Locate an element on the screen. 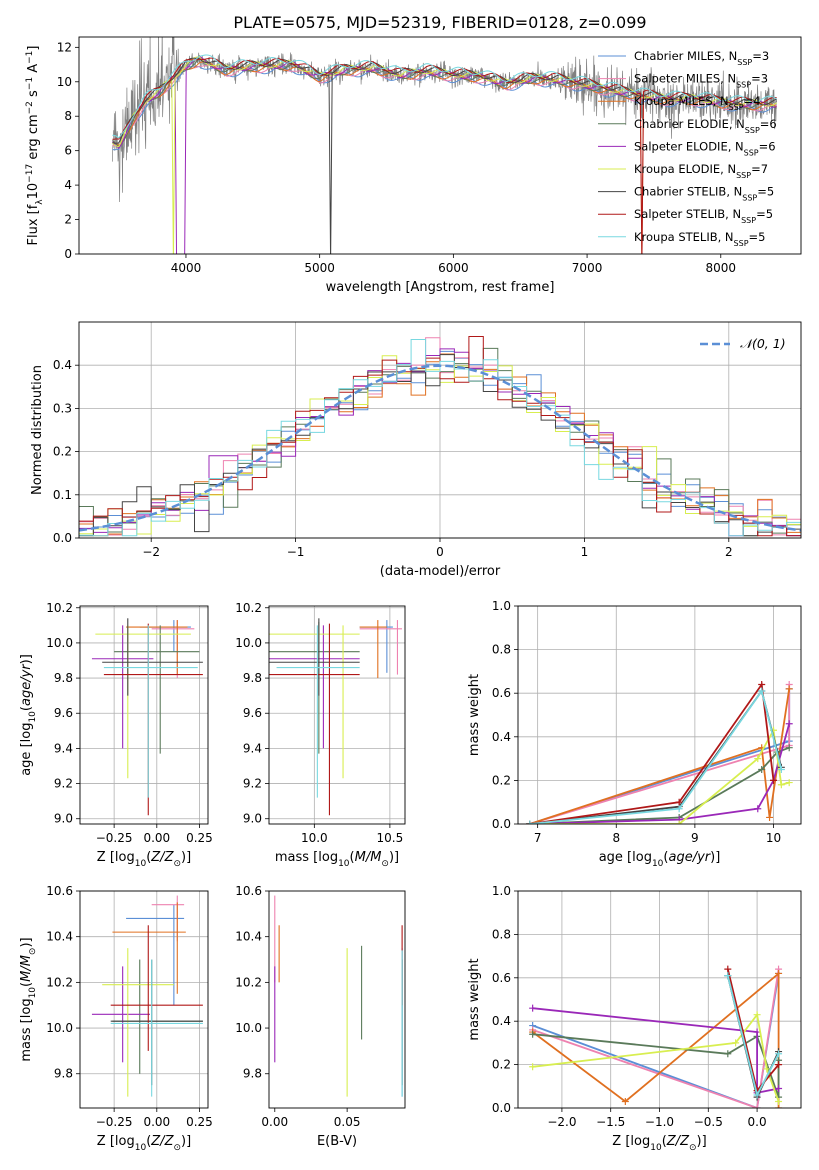  legend-label: Chabrier STELIB, N is located at coordinates (688, 192).